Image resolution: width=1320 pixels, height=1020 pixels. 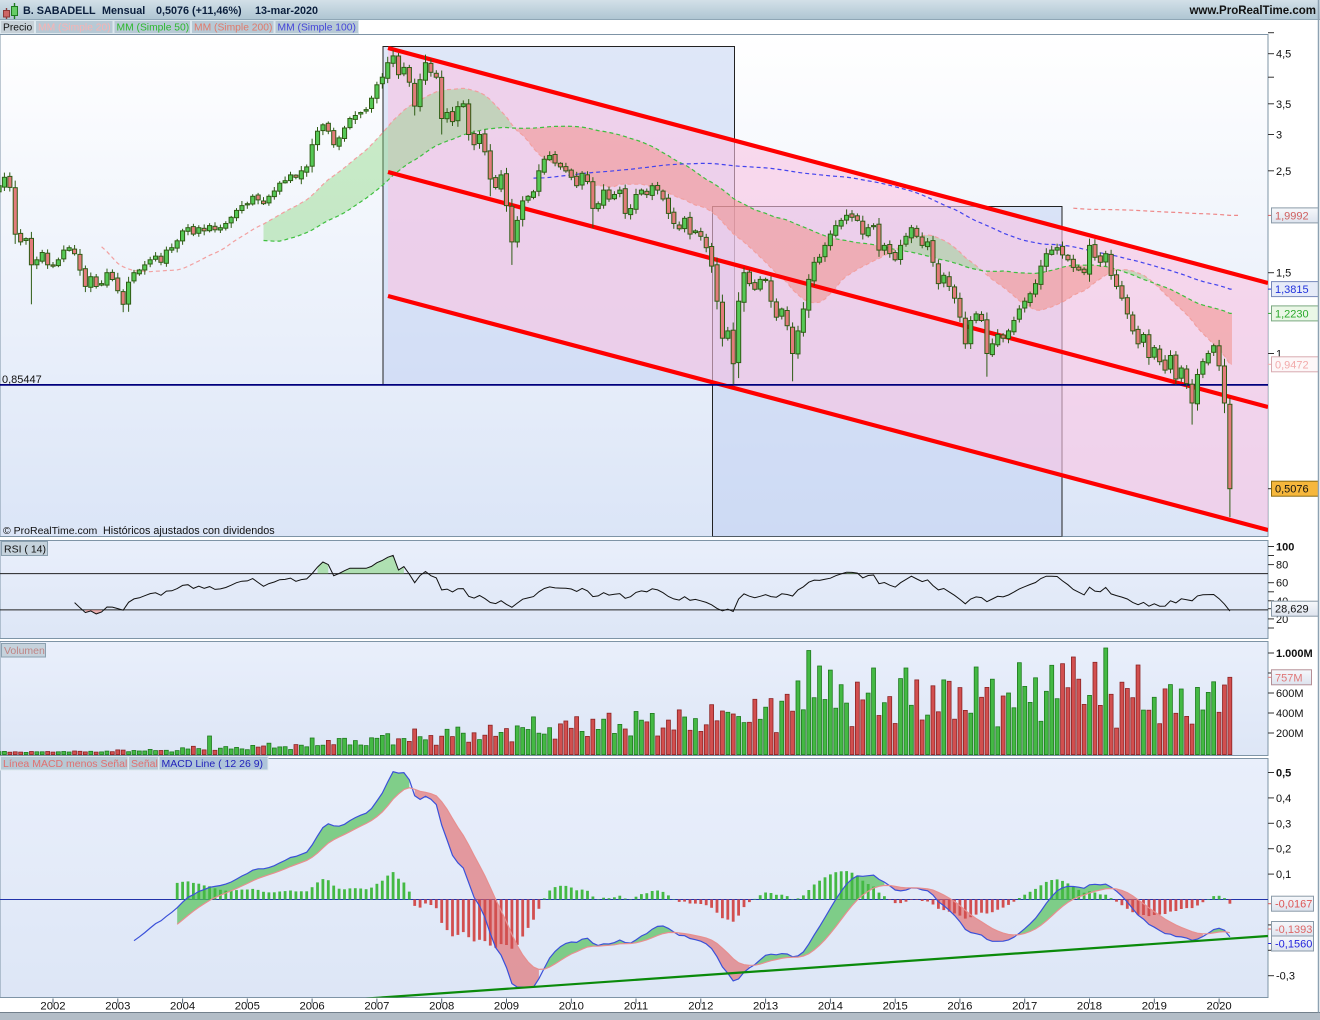 I want to click on svg-text:Históricos ajustados con divid: Históricos ajustados con dividendos, so click(x=189, y=531).